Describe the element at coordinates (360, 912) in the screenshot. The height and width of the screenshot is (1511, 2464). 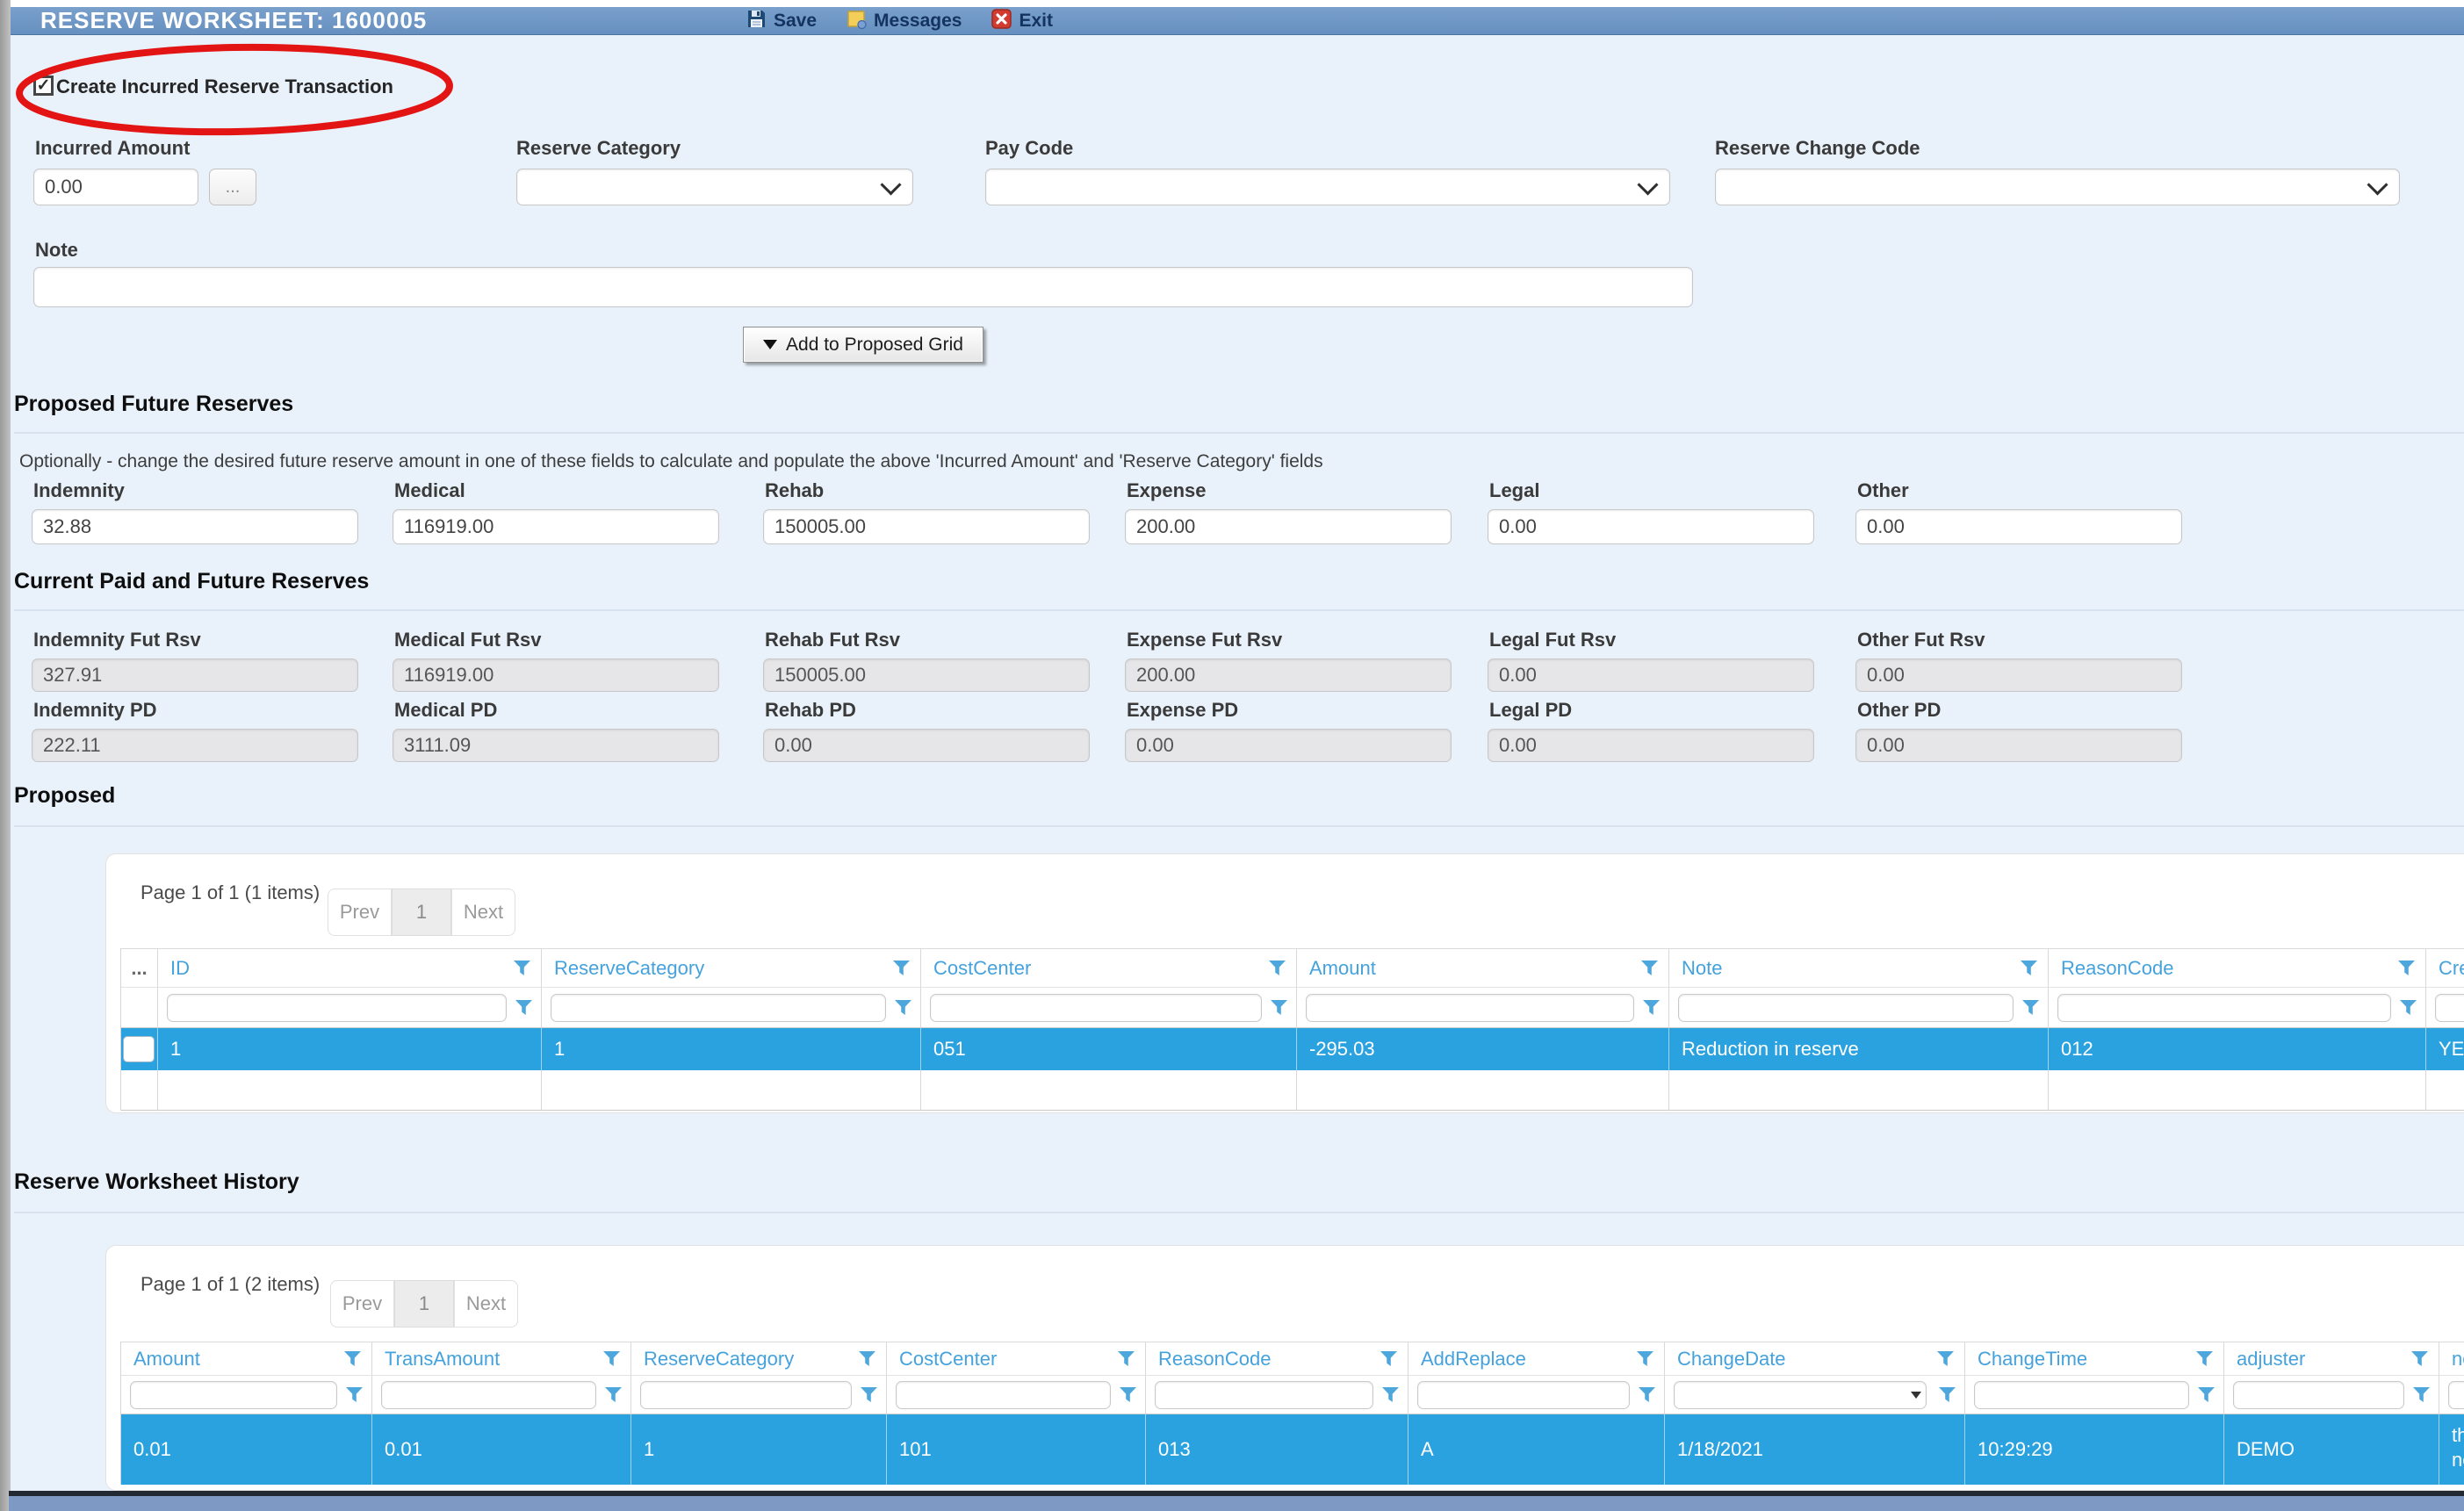
I see `proposed-prev-button: Prev` at that location.